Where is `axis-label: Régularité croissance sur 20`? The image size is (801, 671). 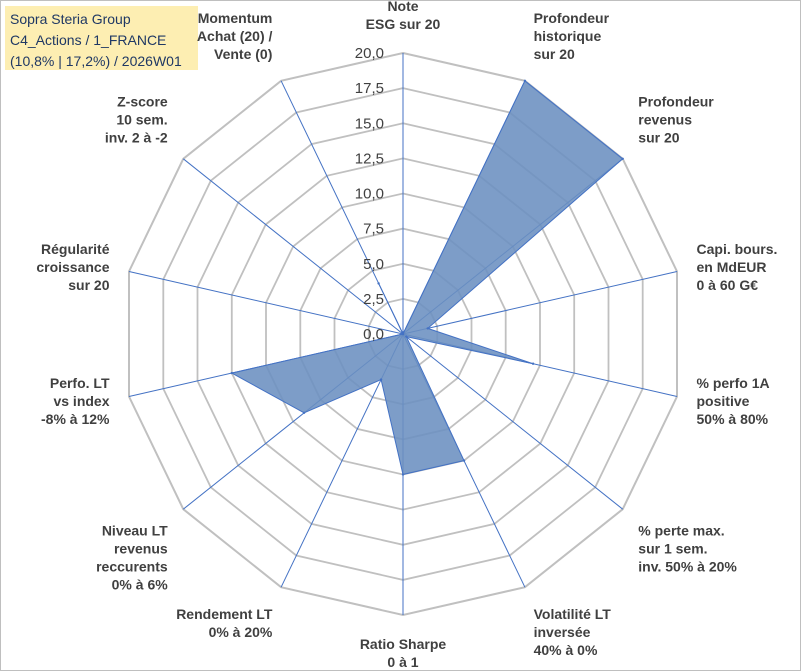
axis-label: Régularité croissance sur 20 is located at coordinates (72, 267).